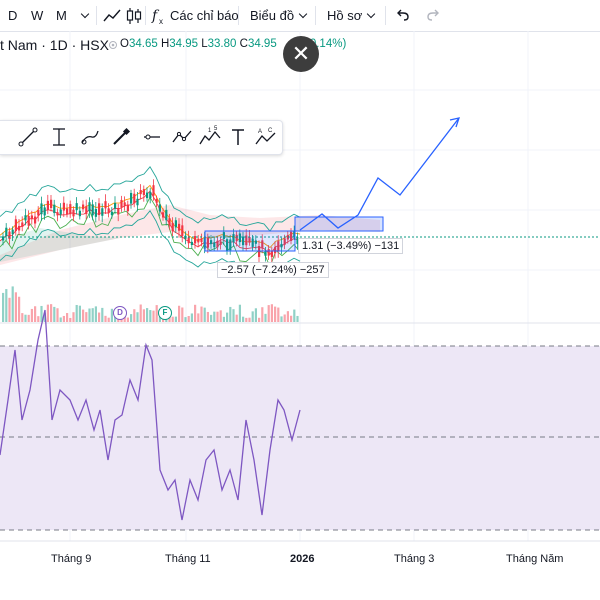 The height and width of the screenshot is (600, 600). Describe the element at coordinates (302, 559) in the screenshot. I see `xaxis-label-year: 2026` at that location.